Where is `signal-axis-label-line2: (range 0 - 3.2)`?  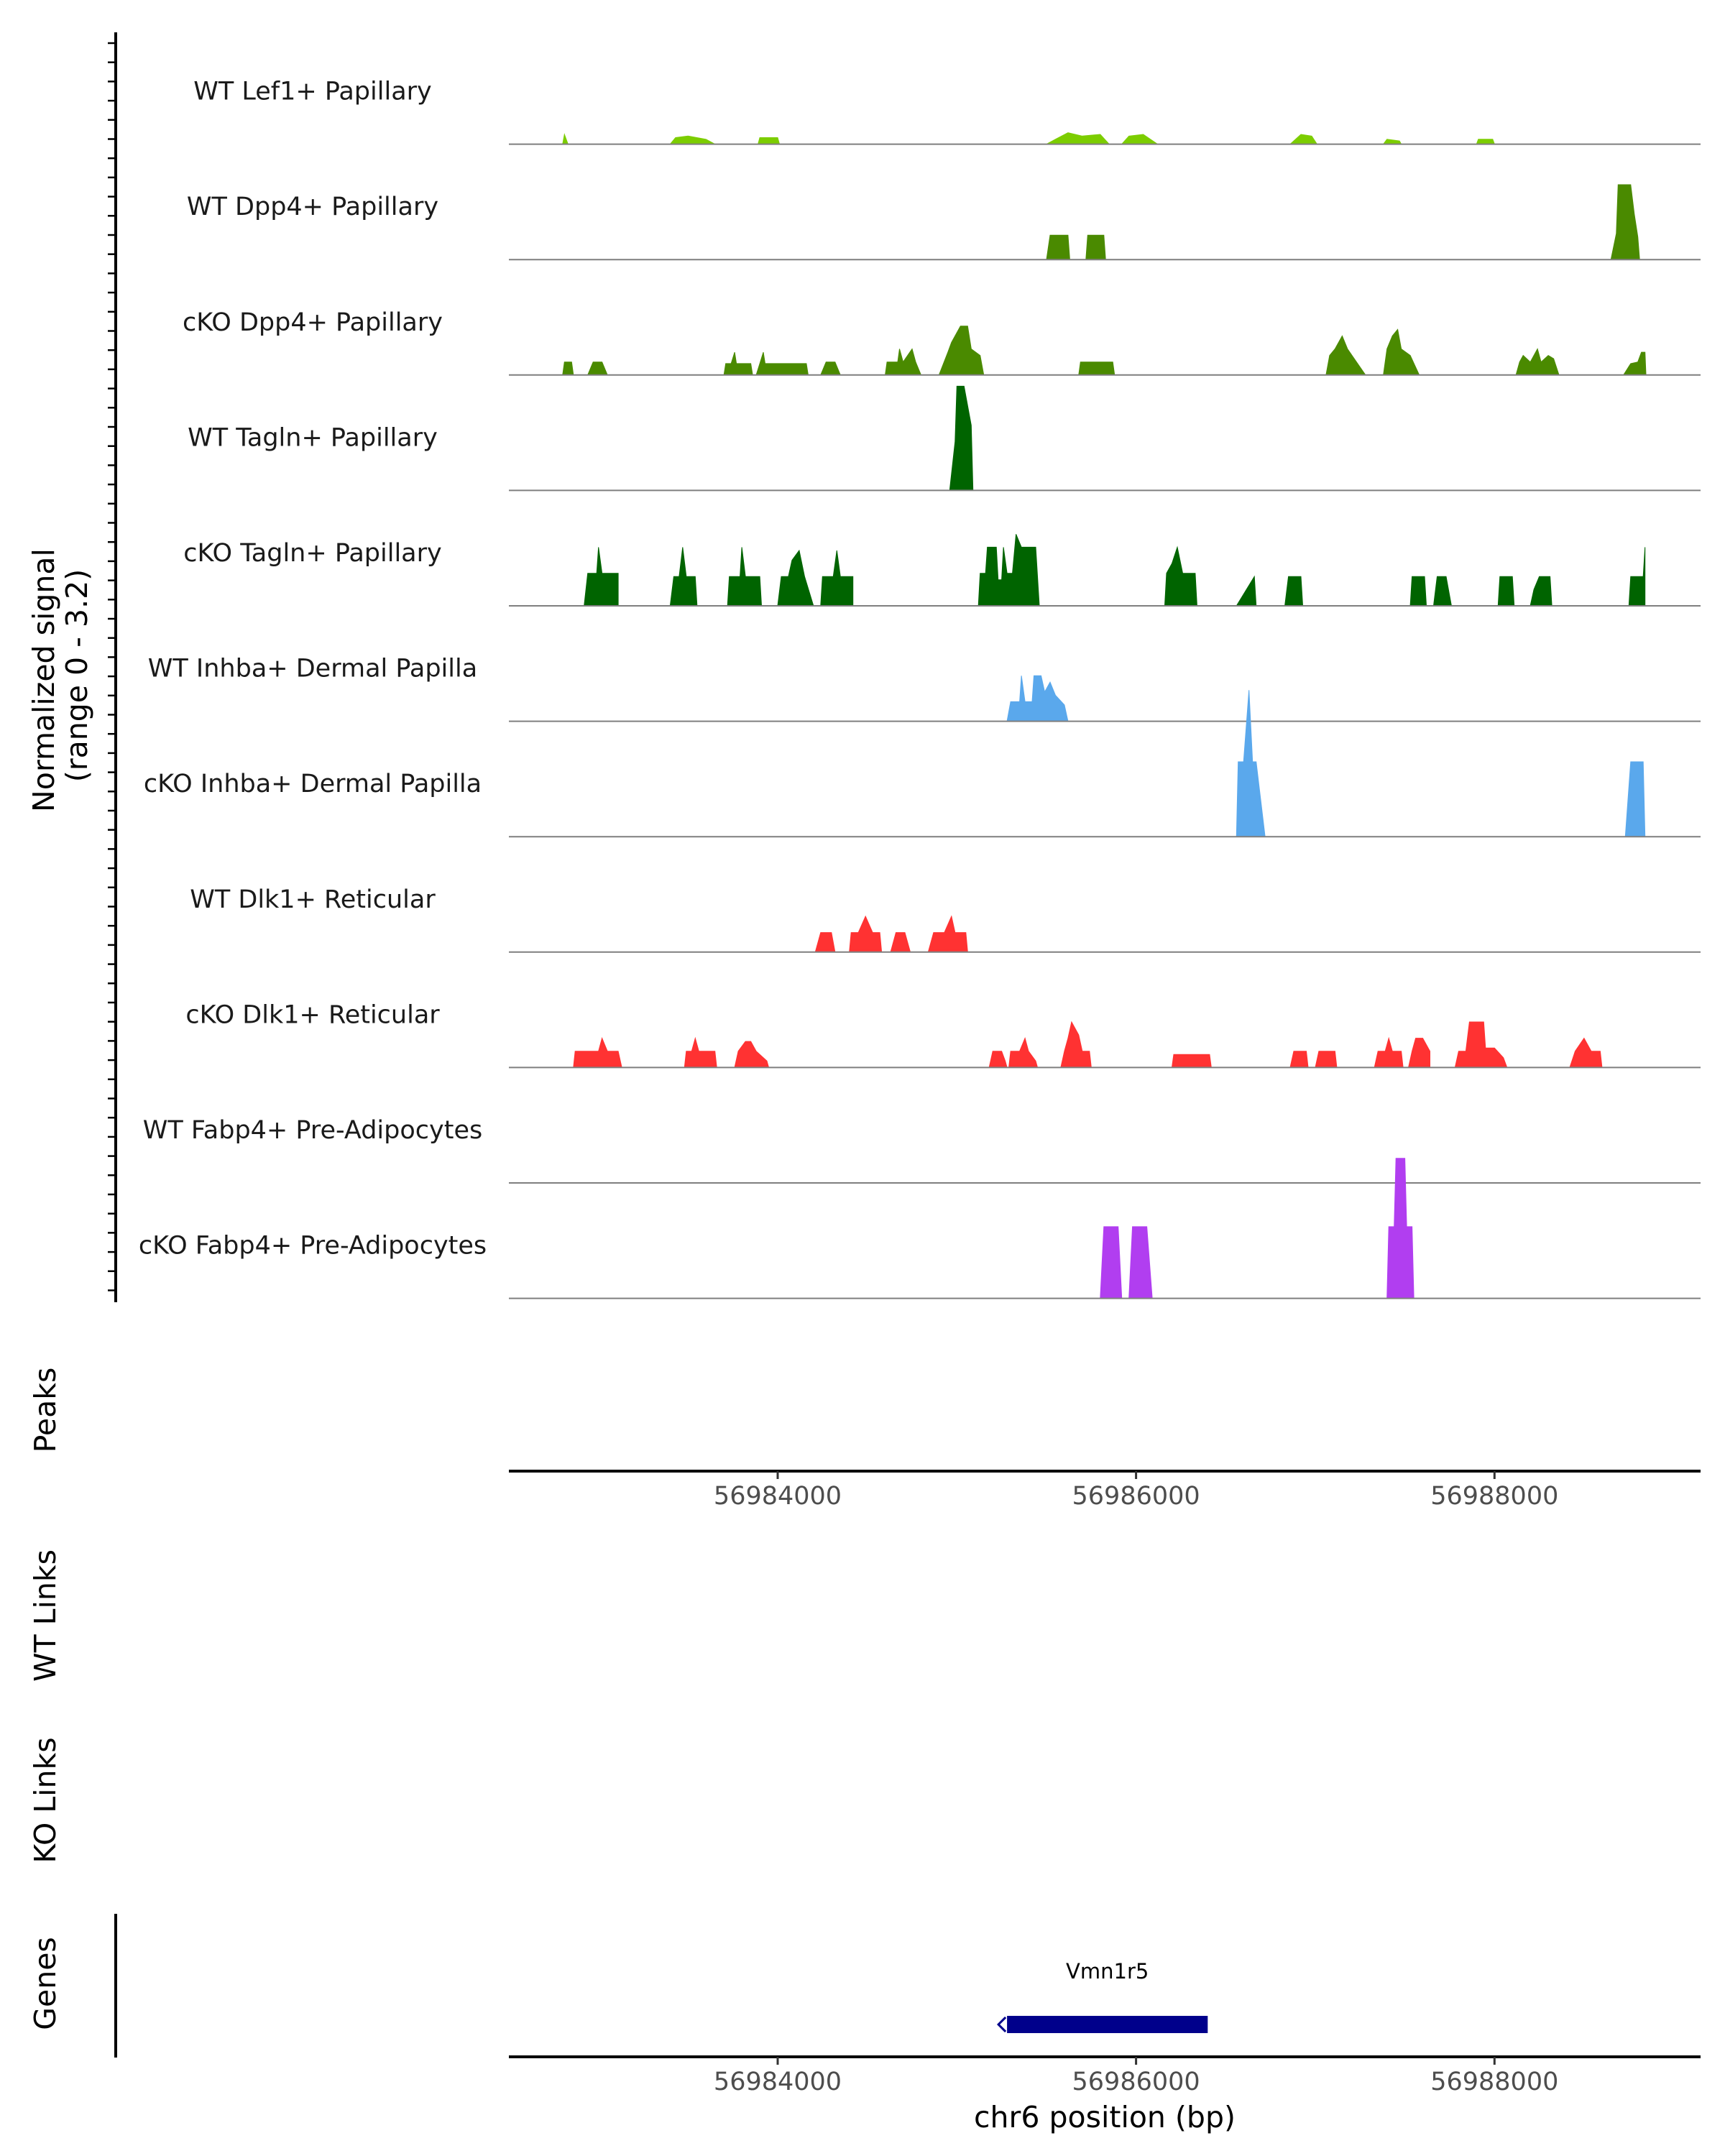
signal-axis-label-line2: (range 0 - 3.2) is located at coordinates (77, 675).